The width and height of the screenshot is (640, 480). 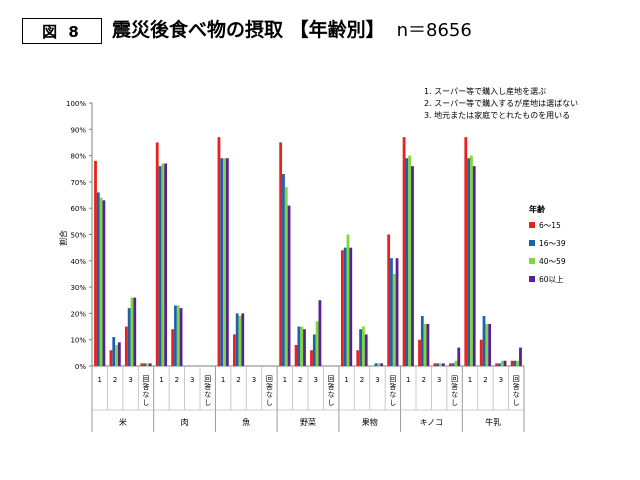 I want to click on chart-title: 震災後食べ物の摂取 【年齢別】 n＝8656, so click(x=292, y=30).